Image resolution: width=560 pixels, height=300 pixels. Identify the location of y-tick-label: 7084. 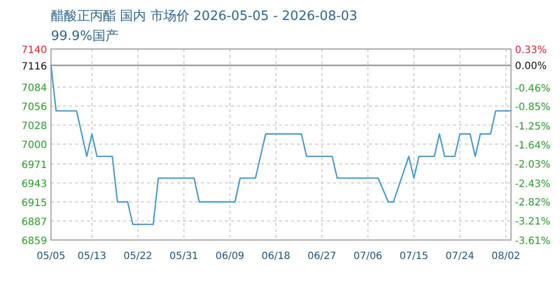
(34, 88).